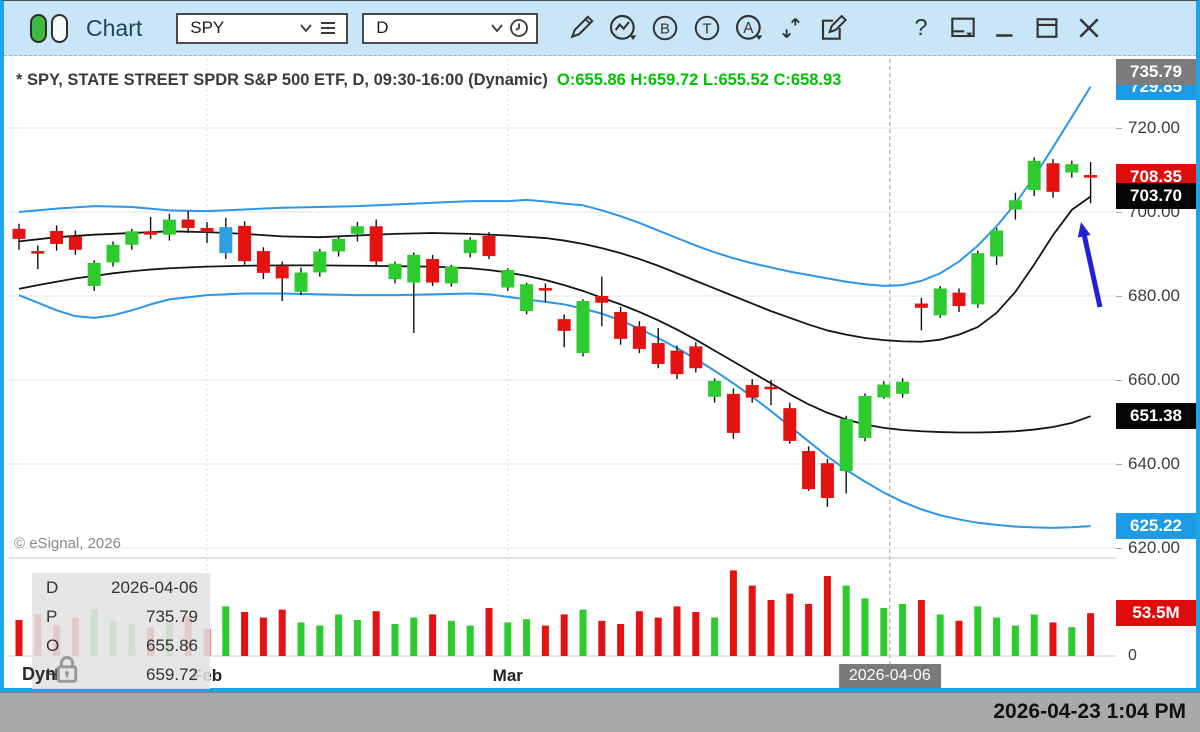 The width and height of the screenshot is (1200, 732). Describe the element at coordinates (1154, 463) in the screenshot. I see `price-axis-label: 640.00` at that location.